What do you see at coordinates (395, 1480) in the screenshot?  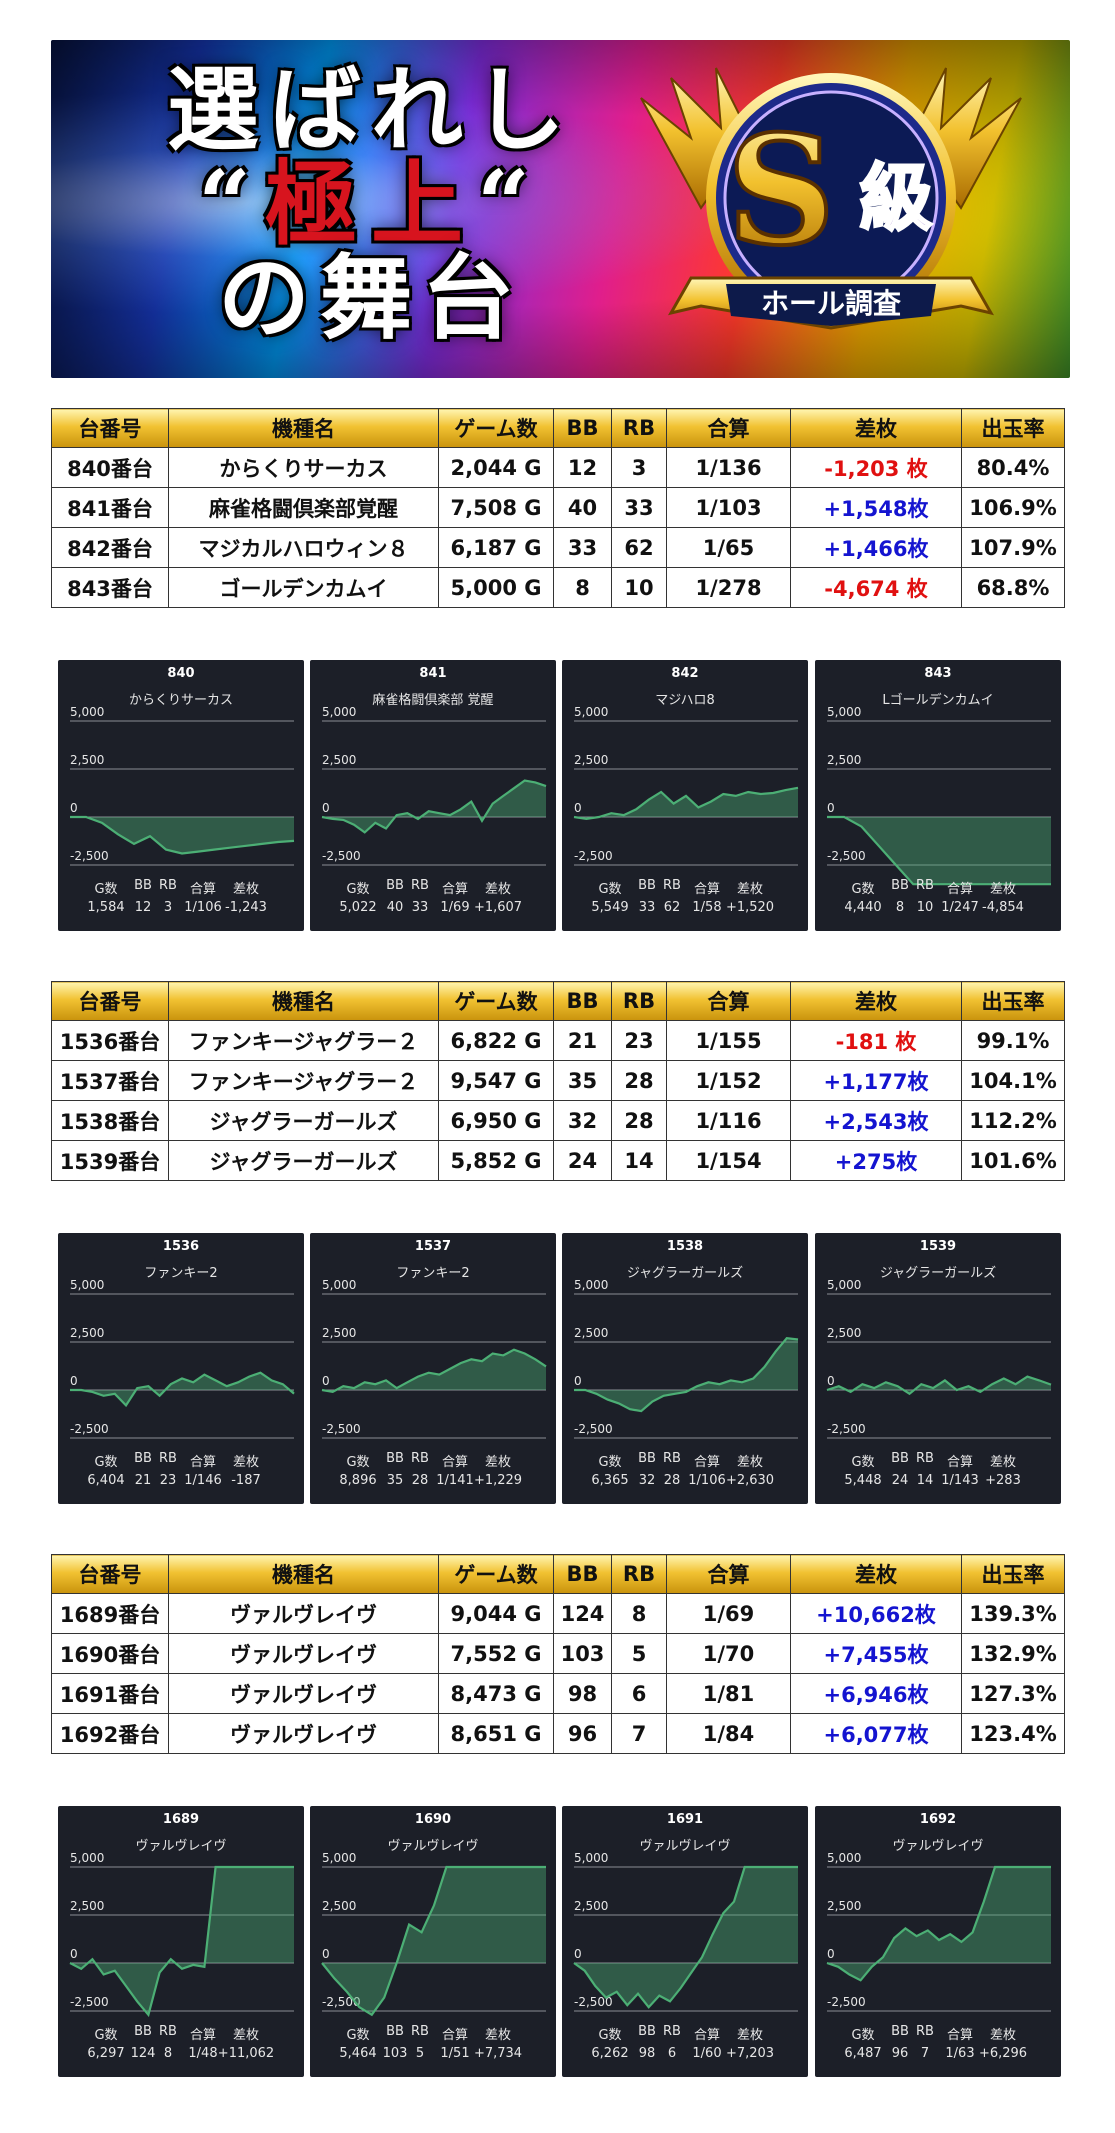 I see `stat-value: 35` at bounding box center [395, 1480].